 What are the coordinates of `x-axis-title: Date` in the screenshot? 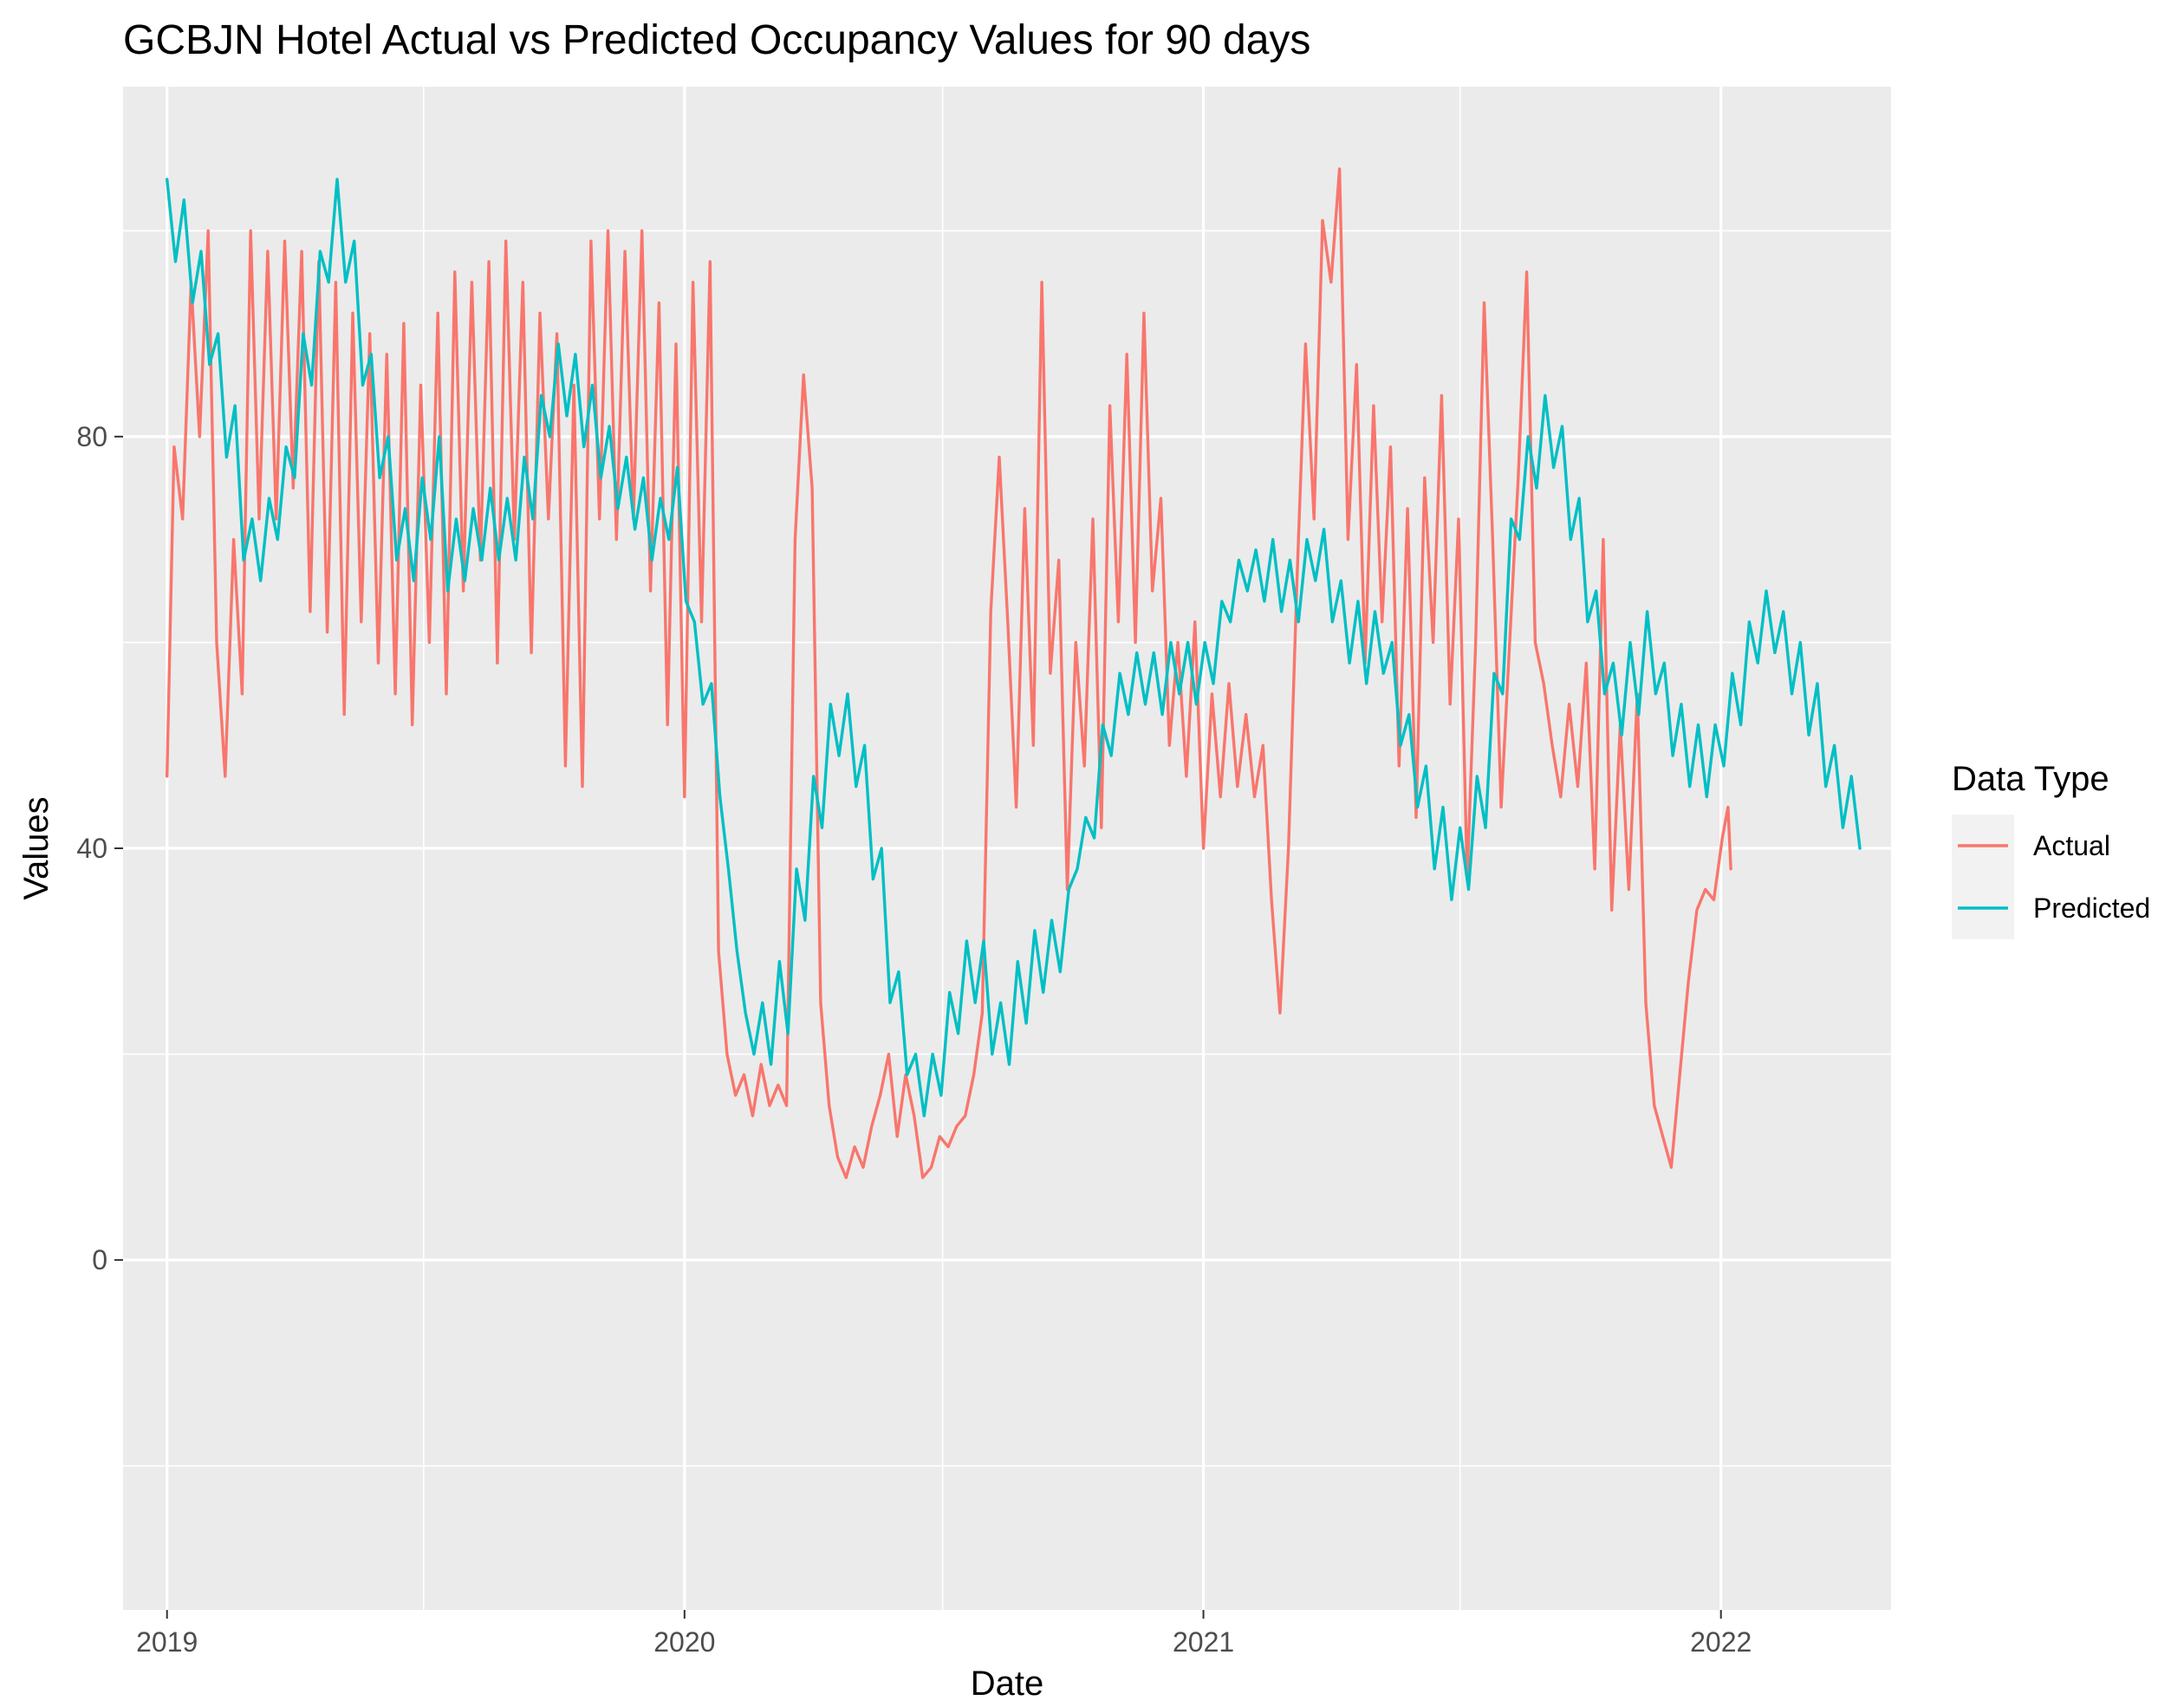 It's located at (1007, 1684).